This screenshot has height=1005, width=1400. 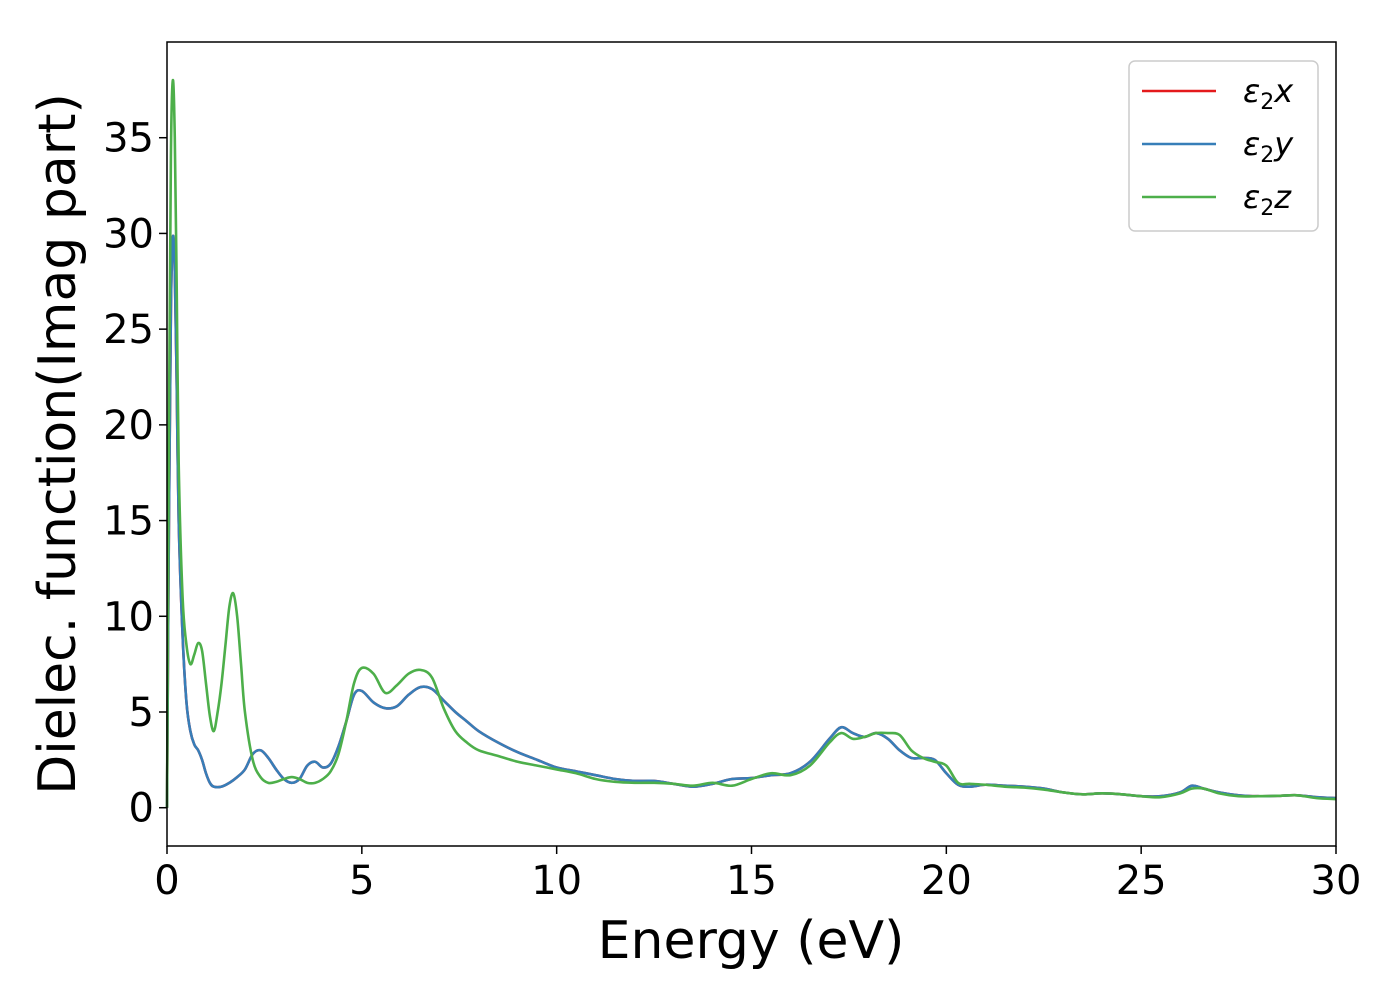 I want to click on legend-label-1: ε2y, so click(x=1268, y=146).